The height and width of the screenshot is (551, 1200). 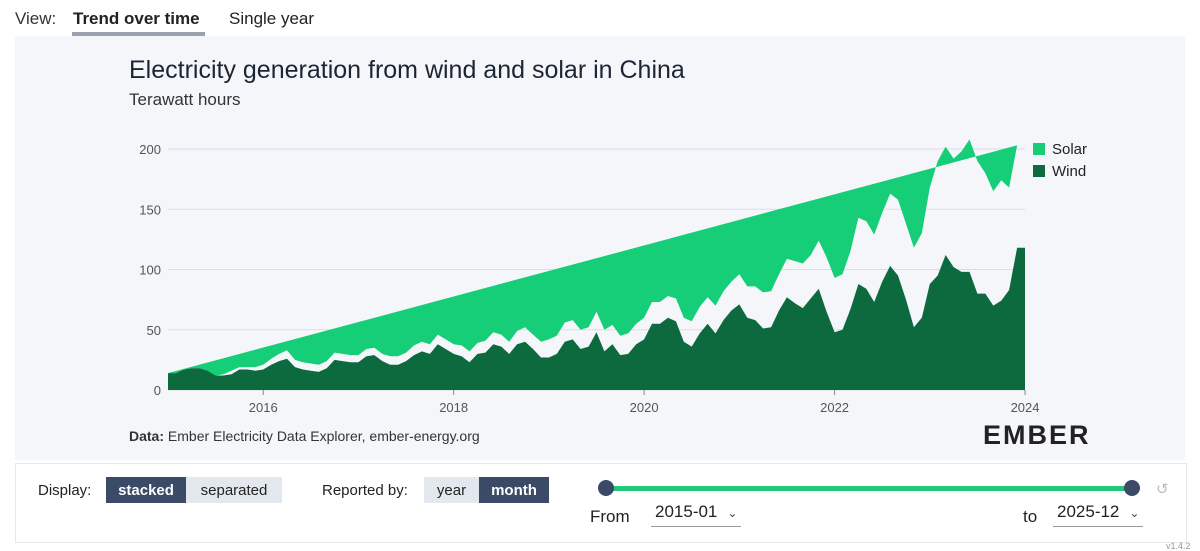 What do you see at coordinates (234, 490) in the screenshot?
I see `separated-button: separated` at bounding box center [234, 490].